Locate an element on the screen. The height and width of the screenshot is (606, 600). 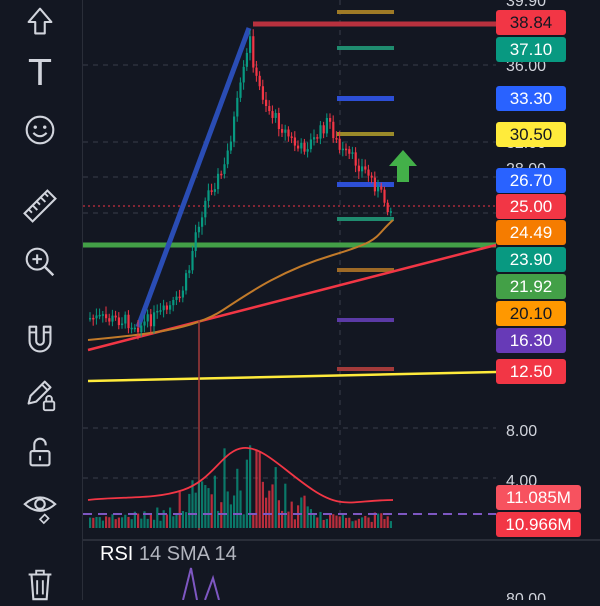
price-label-33-30: 33.30 is located at coordinates (531, 98).